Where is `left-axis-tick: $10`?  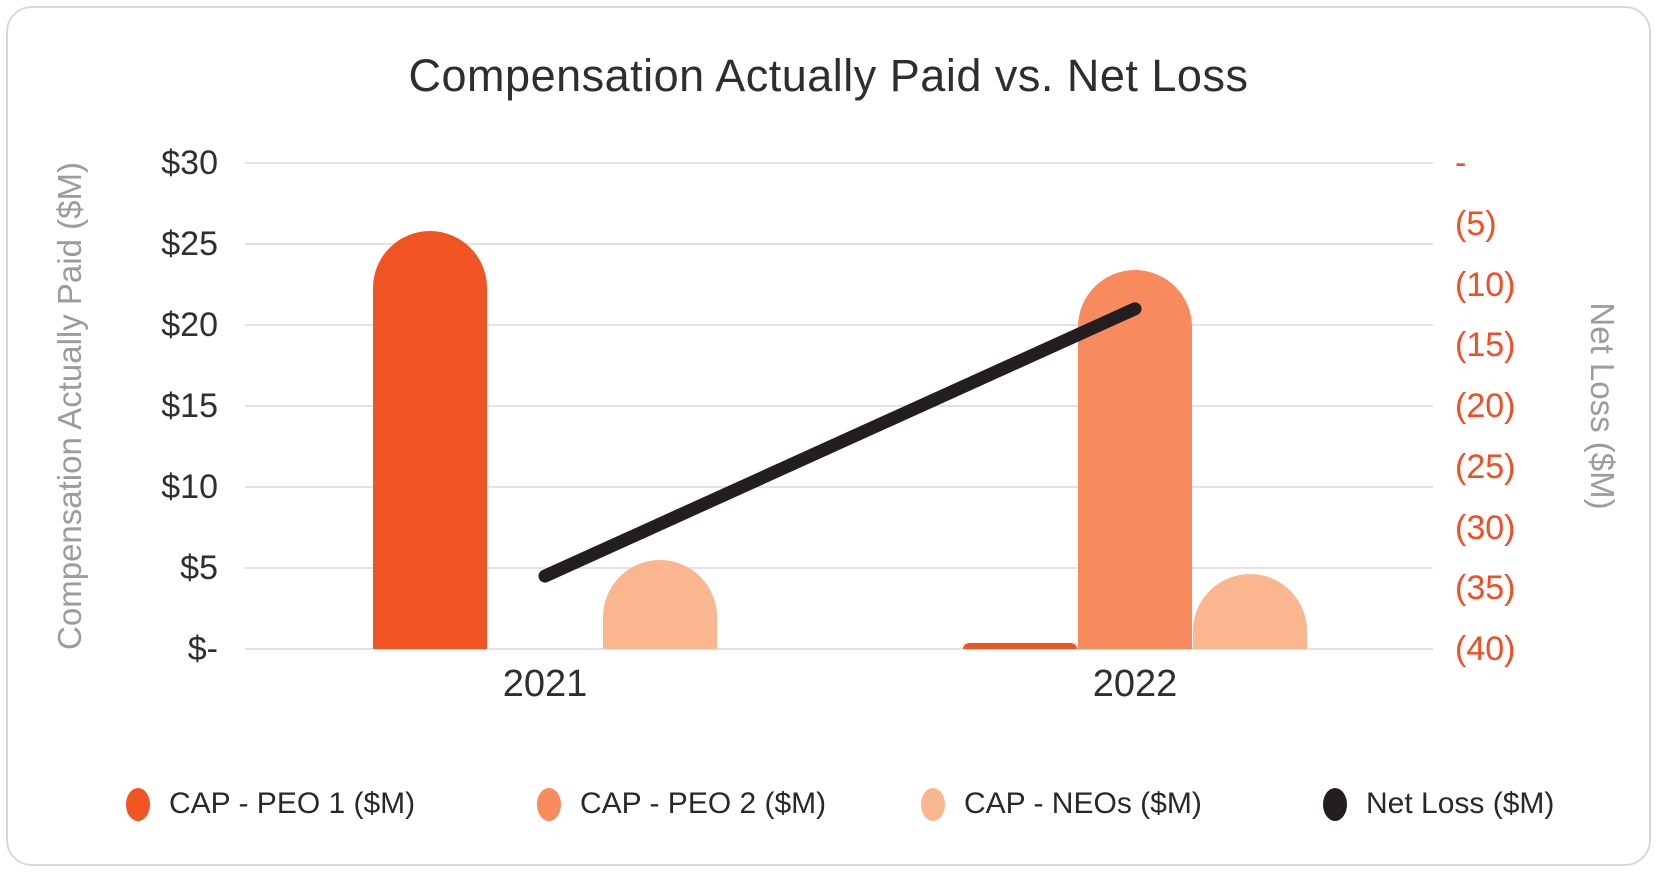 left-axis-tick: $10 is located at coordinates (189, 487).